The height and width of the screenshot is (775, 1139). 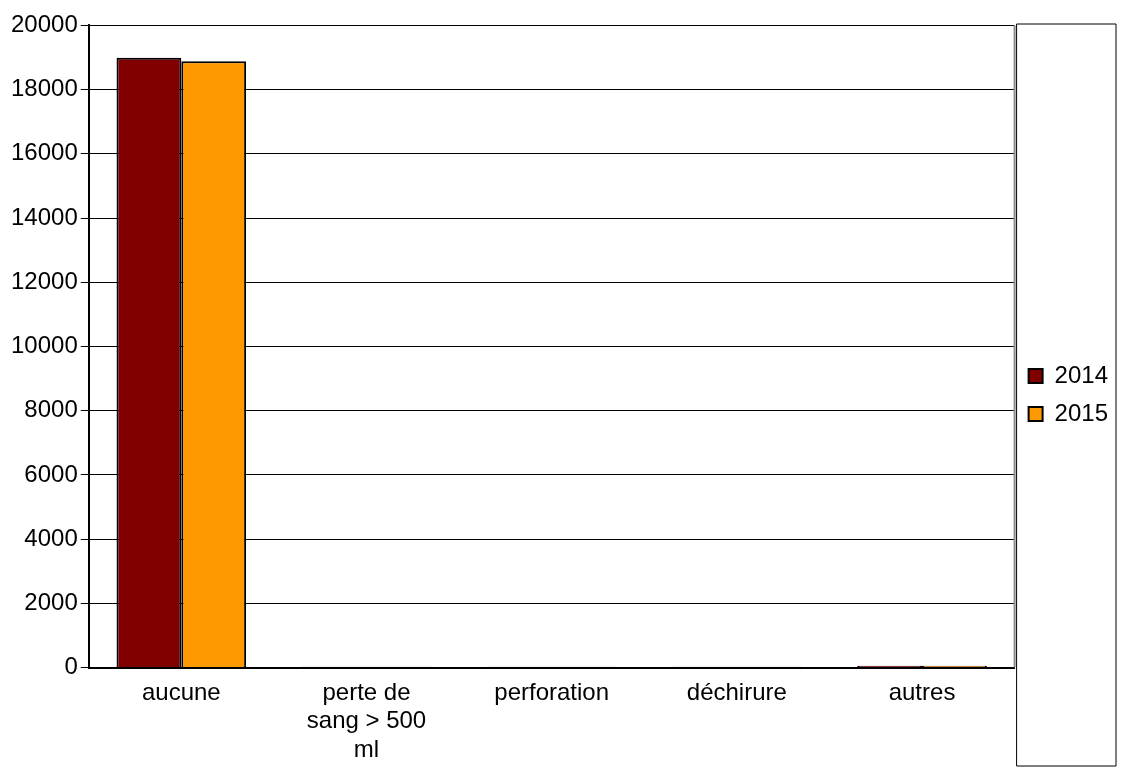 I want to click on x-tick-label: déchirure, so click(x=736, y=691).